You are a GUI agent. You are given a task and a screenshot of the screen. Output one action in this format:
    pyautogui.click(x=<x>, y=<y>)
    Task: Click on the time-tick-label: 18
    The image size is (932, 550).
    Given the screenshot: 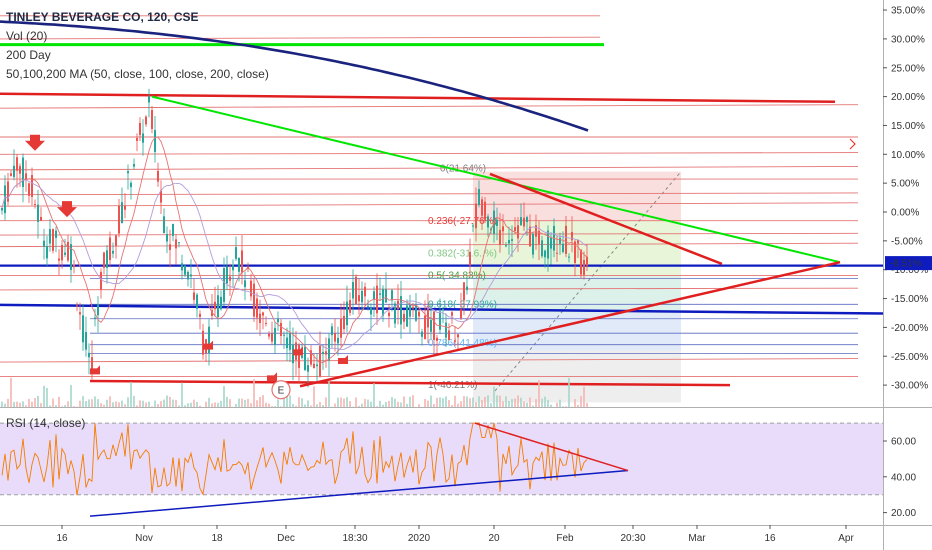 What is the action you would take?
    pyautogui.click(x=217, y=538)
    